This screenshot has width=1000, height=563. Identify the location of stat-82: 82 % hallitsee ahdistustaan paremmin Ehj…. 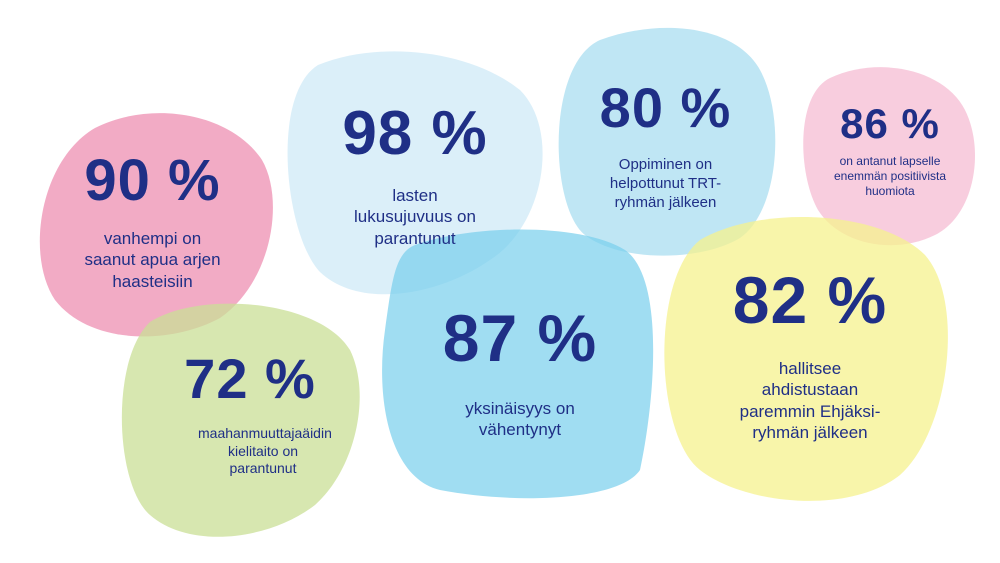
(810, 352).